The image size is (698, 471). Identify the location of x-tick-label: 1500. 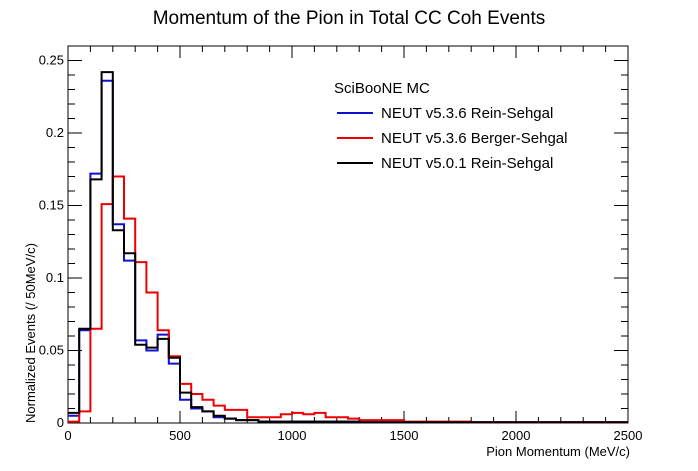
(404, 435).